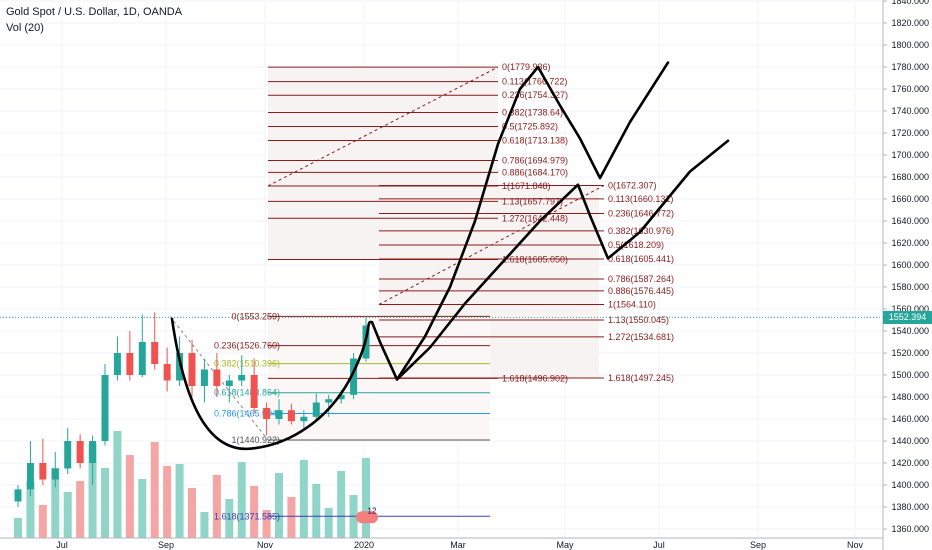  Describe the element at coordinates (94, 12) in the screenshot. I see `symbol-title: Gold Spot / U.S. Dollar, 1D, OANDA` at that location.